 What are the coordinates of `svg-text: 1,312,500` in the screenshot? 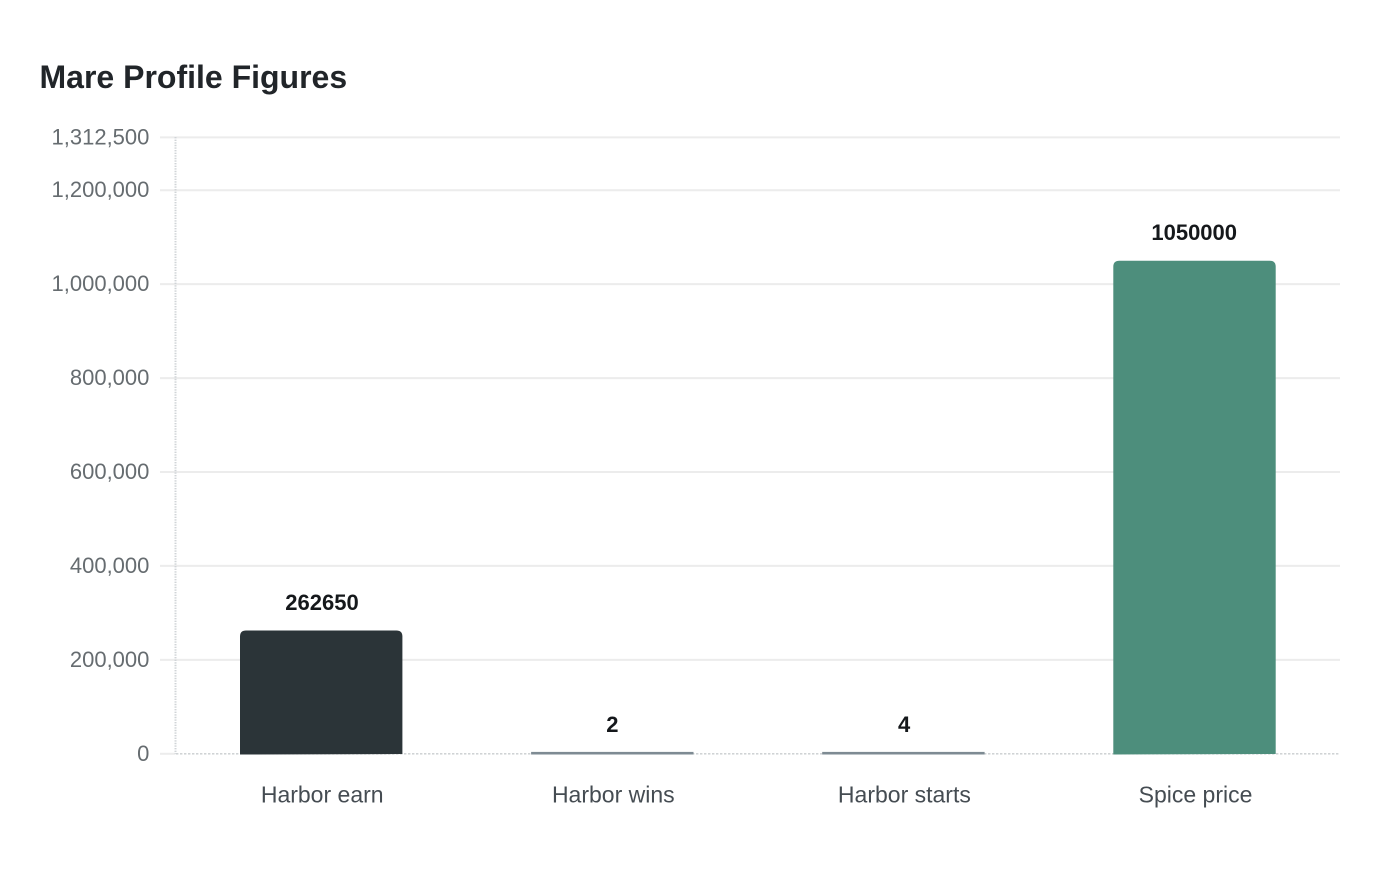 It's located at (101, 136).